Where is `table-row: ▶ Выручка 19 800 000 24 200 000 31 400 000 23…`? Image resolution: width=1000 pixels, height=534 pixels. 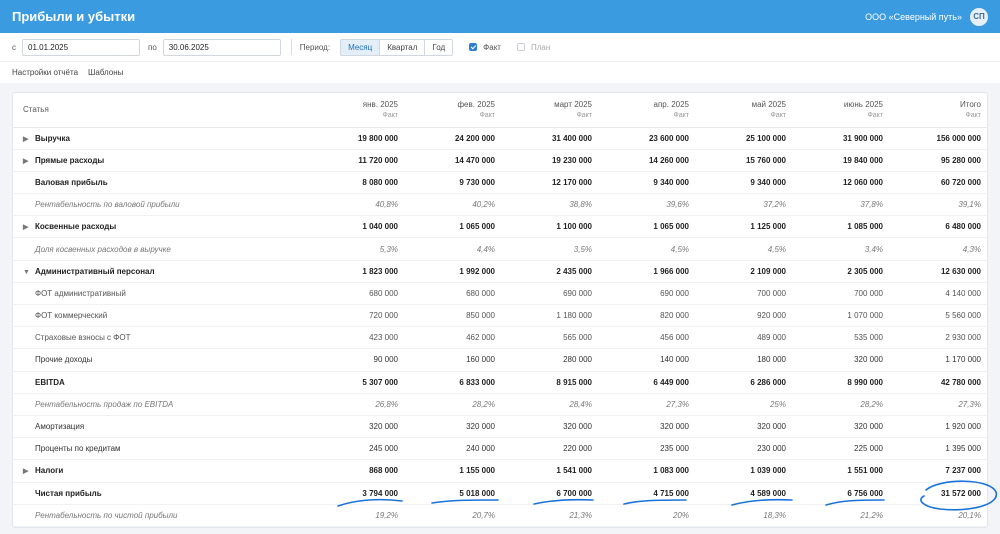 table-row: ▶ Выручка 19 800 000 24 200 000 31 400 000 23… is located at coordinates (500, 138).